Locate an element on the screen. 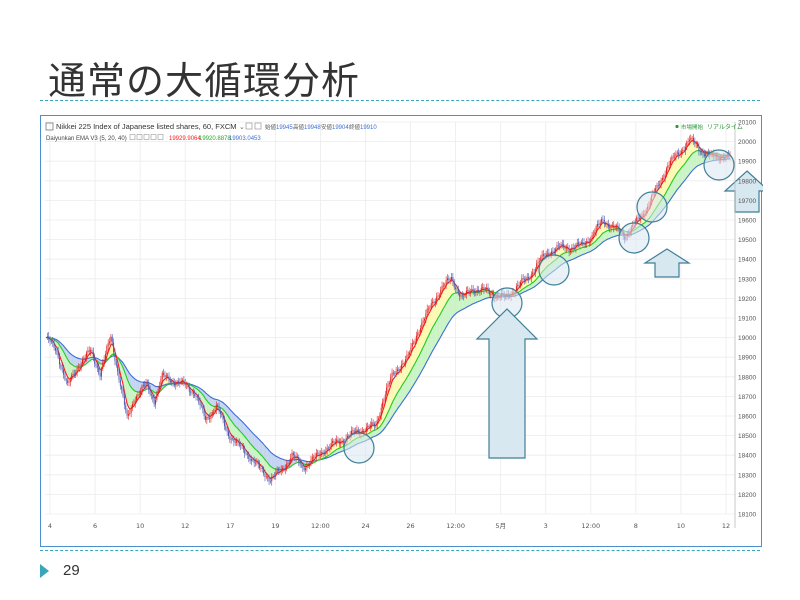 This screenshot has width=800, height=600. y-tick-label: 19100 is located at coordinates (747, 319).